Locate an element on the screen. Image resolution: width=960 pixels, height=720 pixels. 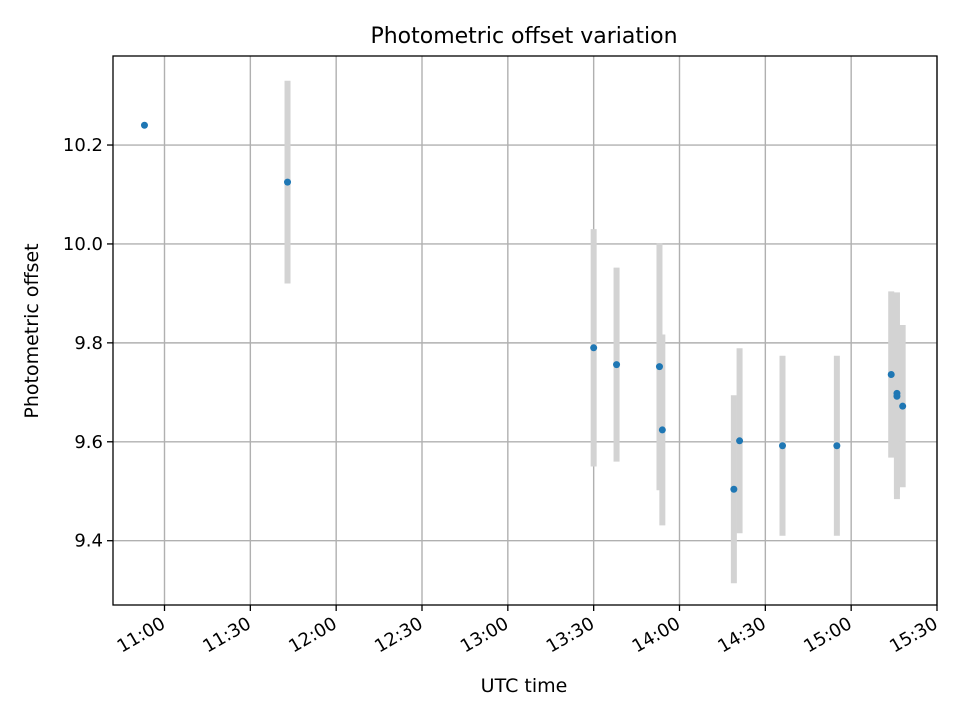
y-tick-label: 10.0 is located at coordinates (83, 244).